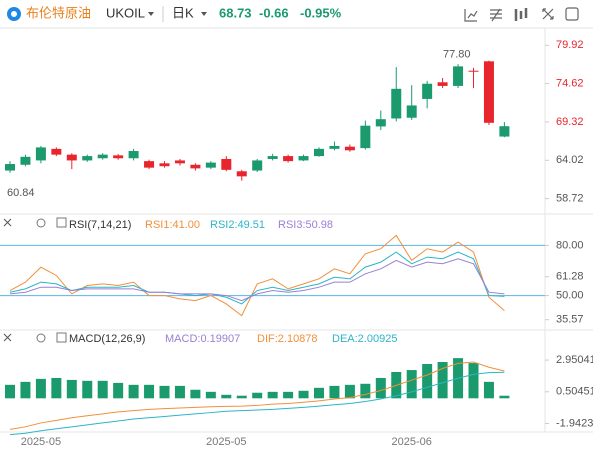 The image size is (593, 456). Describe the element at coordinates (570, 295) in the screenshot. I see `y-tick-label: 50.00` at that location.